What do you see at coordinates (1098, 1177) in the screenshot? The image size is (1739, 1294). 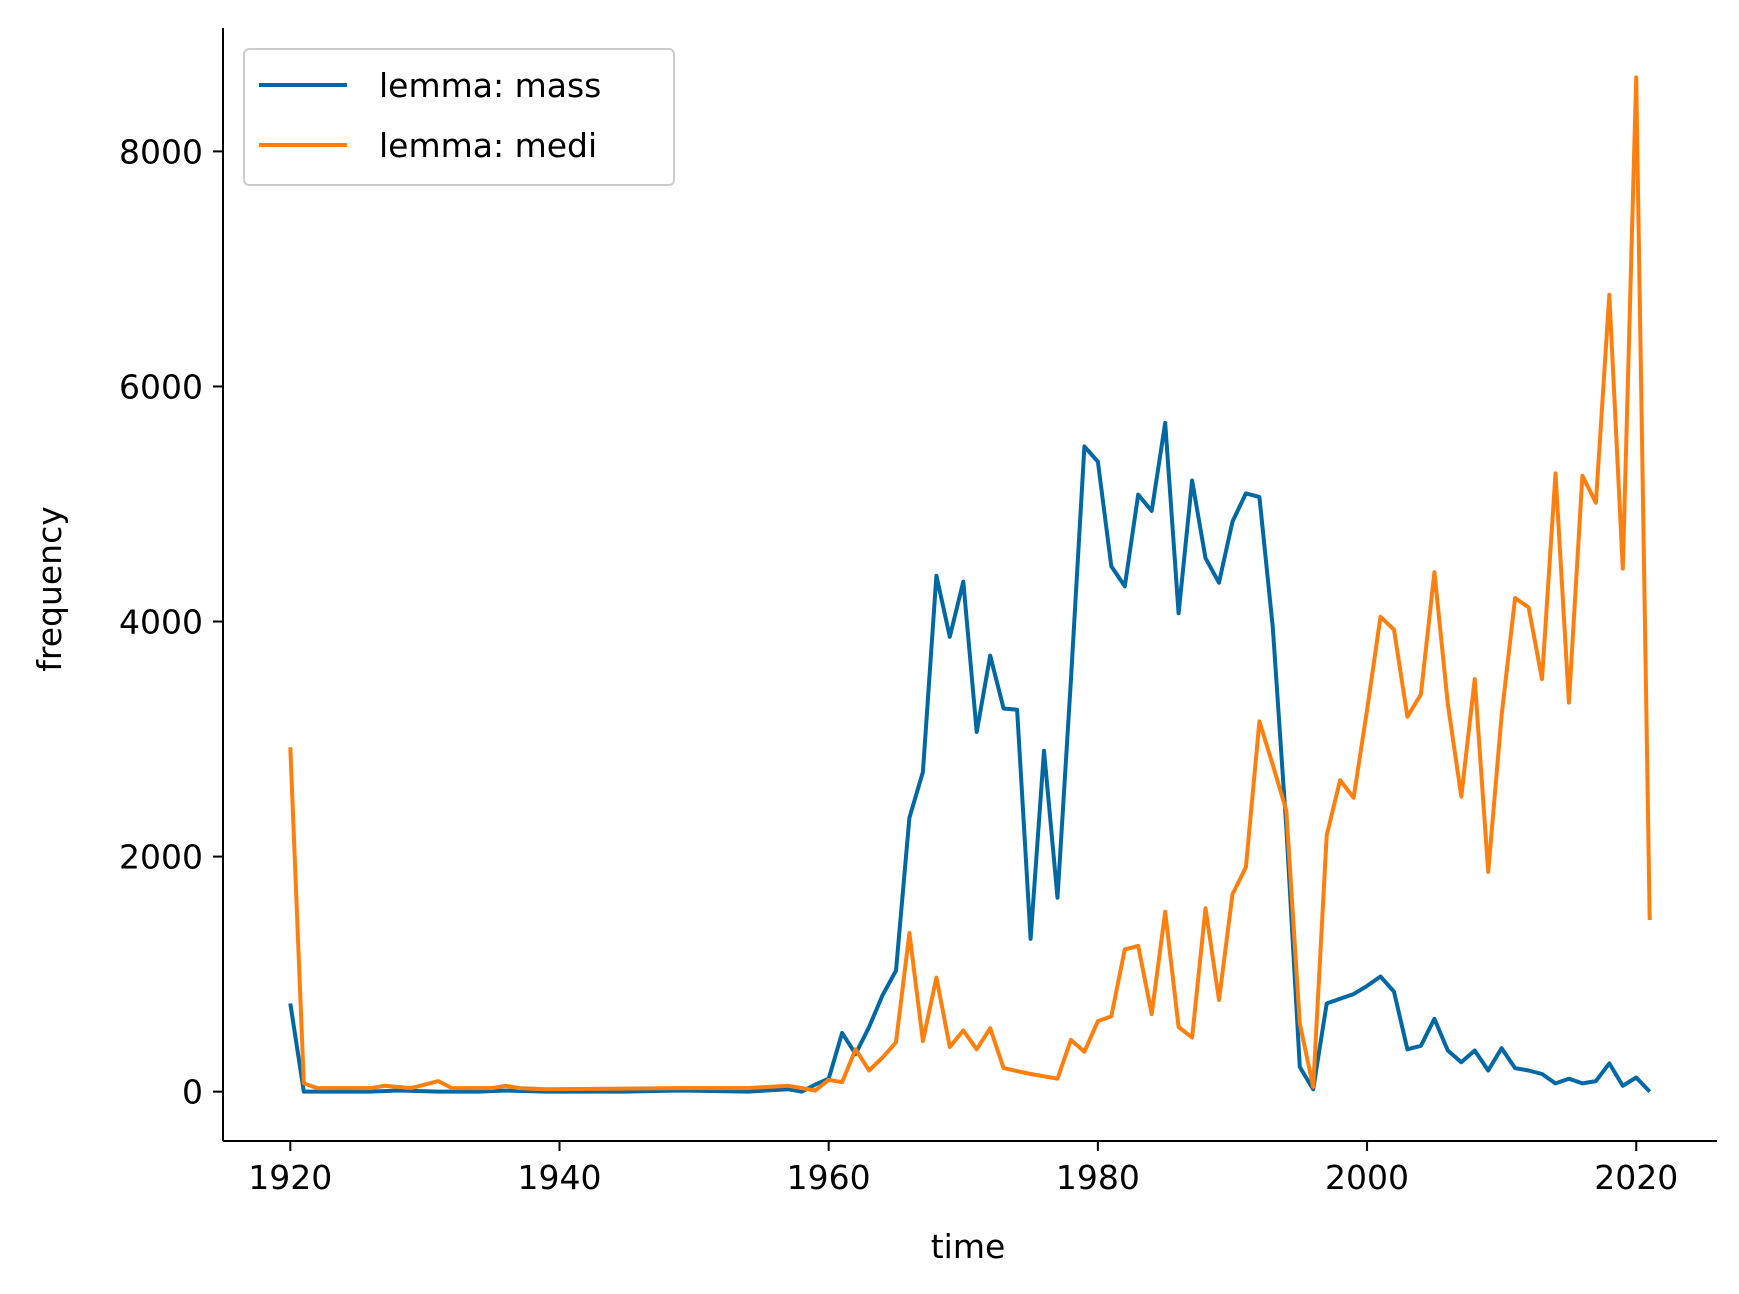 I see `x-tick-label: 1980` at bounding box center [1098, 1177].